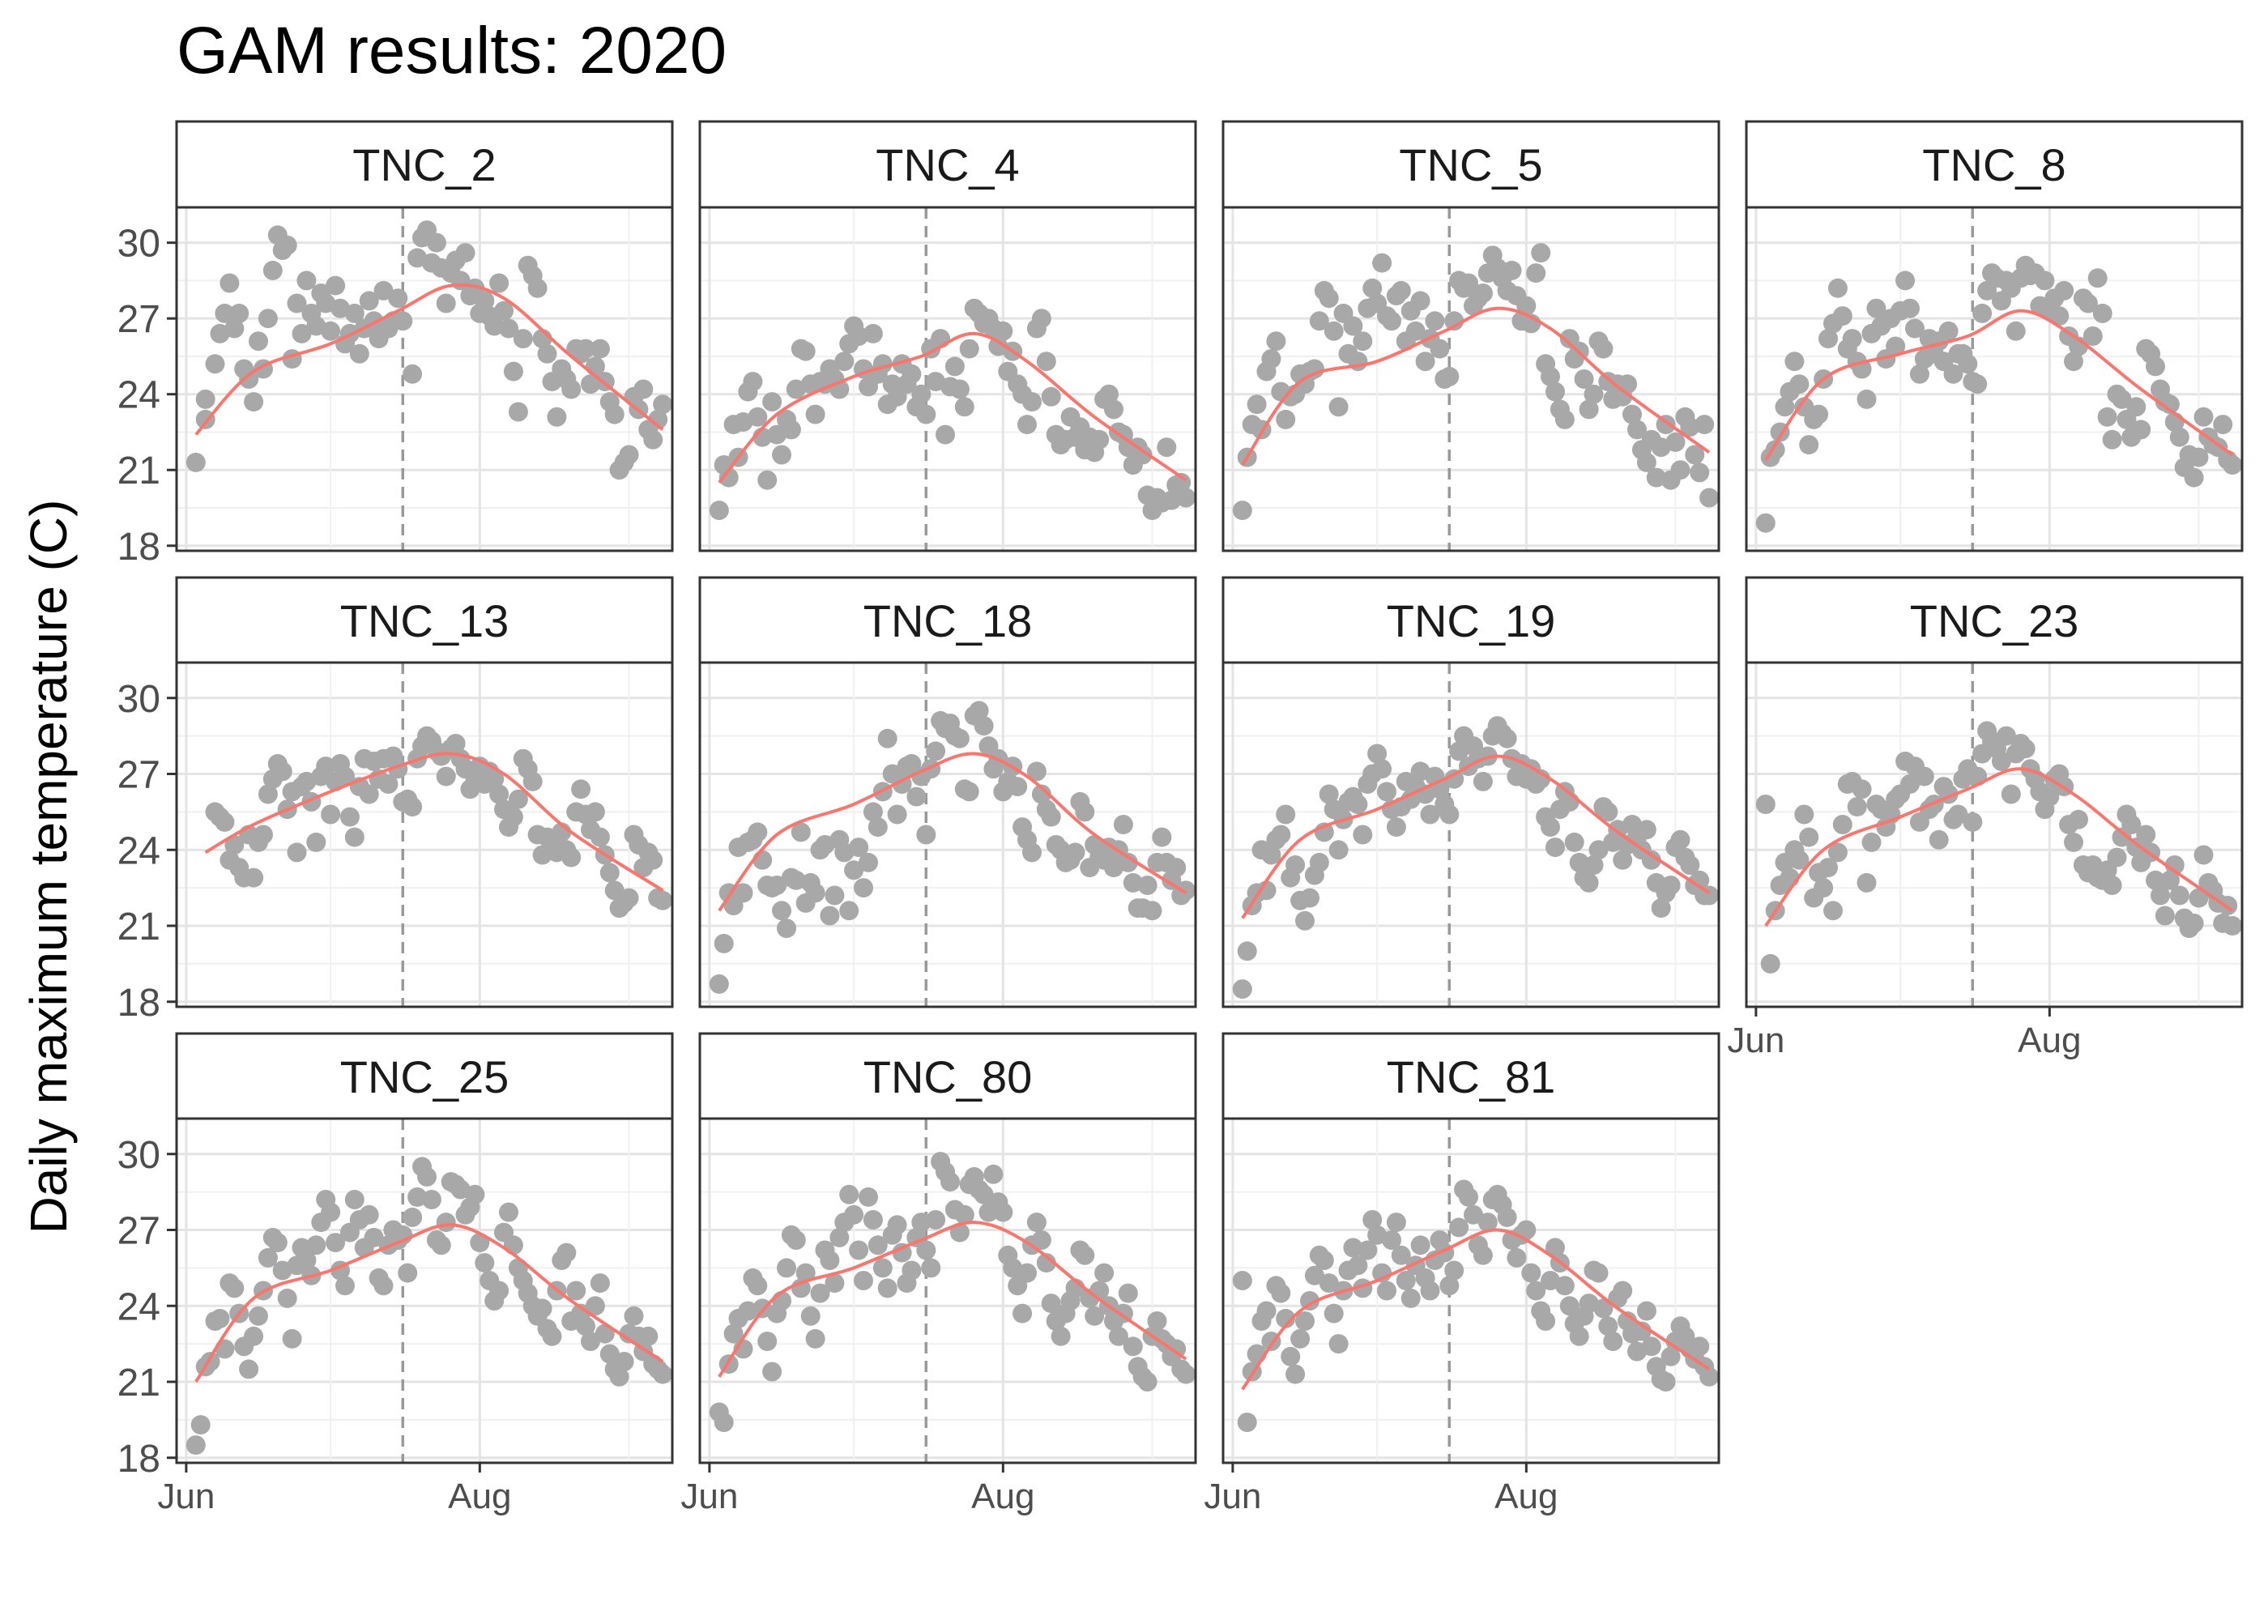  I want to click on facet-panel: TNC_2 18 21 24 27 30, so click(395, 344).